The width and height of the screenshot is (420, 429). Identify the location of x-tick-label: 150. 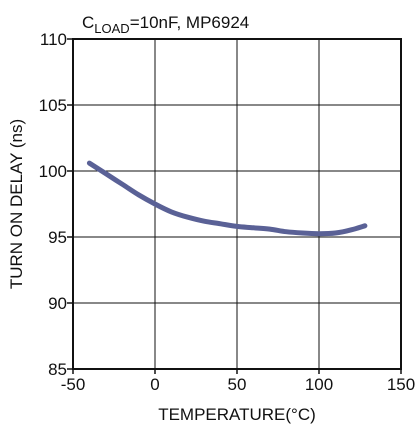
(401, 384).